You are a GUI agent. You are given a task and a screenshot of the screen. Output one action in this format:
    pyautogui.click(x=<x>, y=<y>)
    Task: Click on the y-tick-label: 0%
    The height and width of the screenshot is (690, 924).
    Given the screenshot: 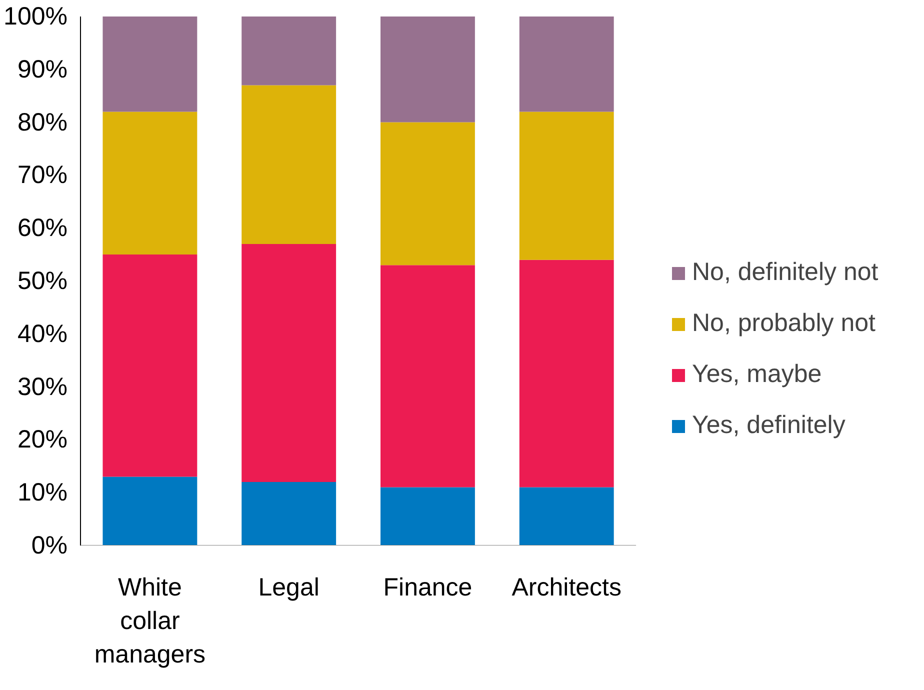 What is the action you would take?
    pyautogui.click(x=49, y=546)
    